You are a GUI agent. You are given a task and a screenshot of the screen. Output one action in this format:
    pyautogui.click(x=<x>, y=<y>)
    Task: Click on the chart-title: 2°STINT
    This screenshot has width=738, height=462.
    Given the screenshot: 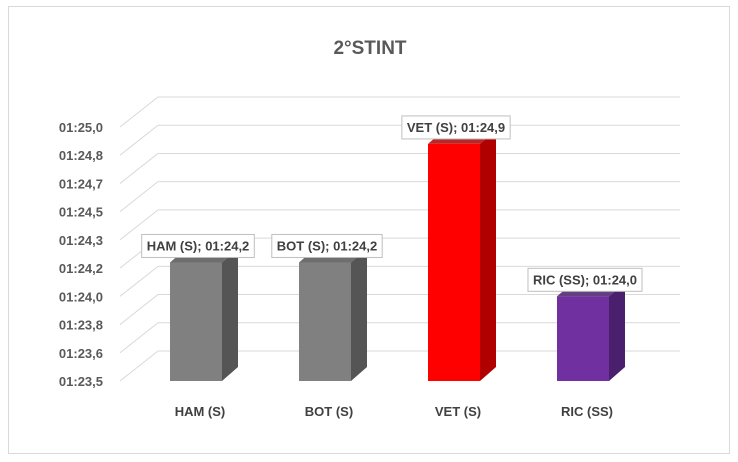 What is the action you would take?
    pyautogui.click(x=369, y=48)
    